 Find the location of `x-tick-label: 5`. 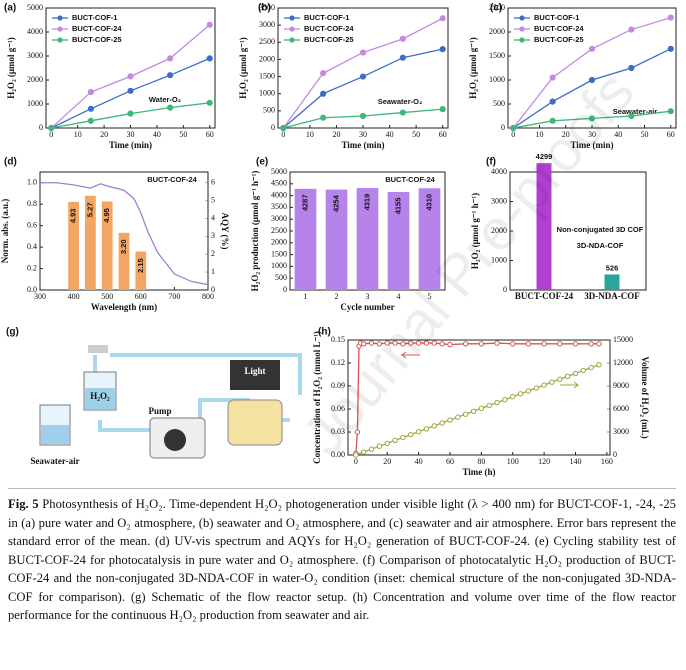

x-tick-label: 5 is located at coordinates (430, 296).